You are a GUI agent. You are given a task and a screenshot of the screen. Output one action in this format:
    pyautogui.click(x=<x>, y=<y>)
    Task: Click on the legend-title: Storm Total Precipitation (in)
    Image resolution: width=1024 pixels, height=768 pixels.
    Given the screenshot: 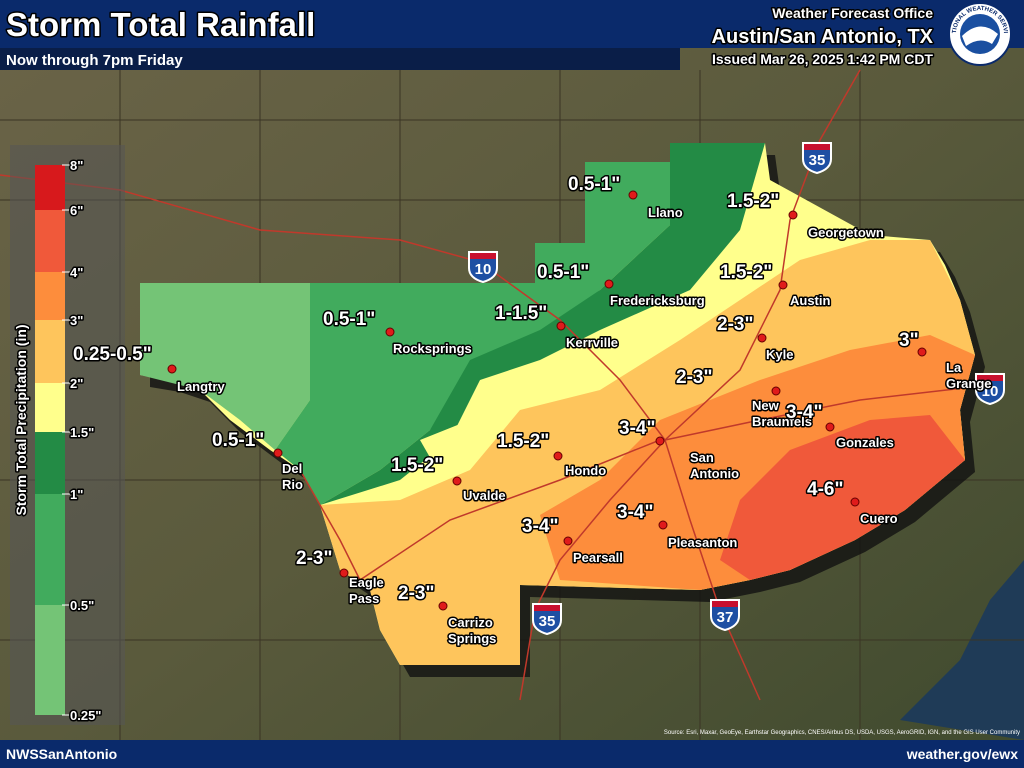 What is the action you would take?
    pyautogui.click(x=21, y=419)
    